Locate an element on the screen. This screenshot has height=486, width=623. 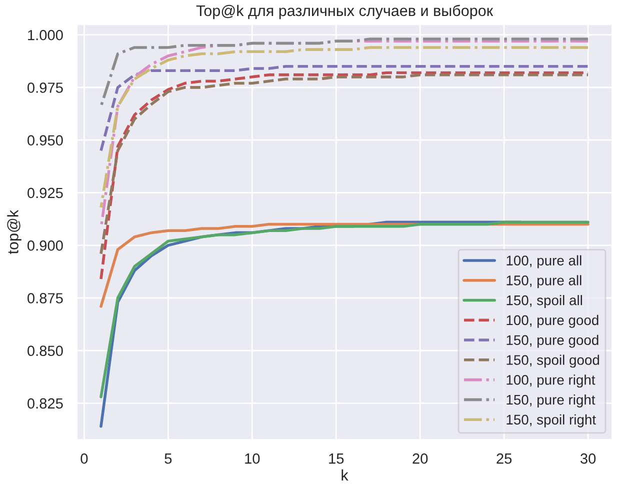
x-tick-label: 0 is located at coordinates (84, 458).